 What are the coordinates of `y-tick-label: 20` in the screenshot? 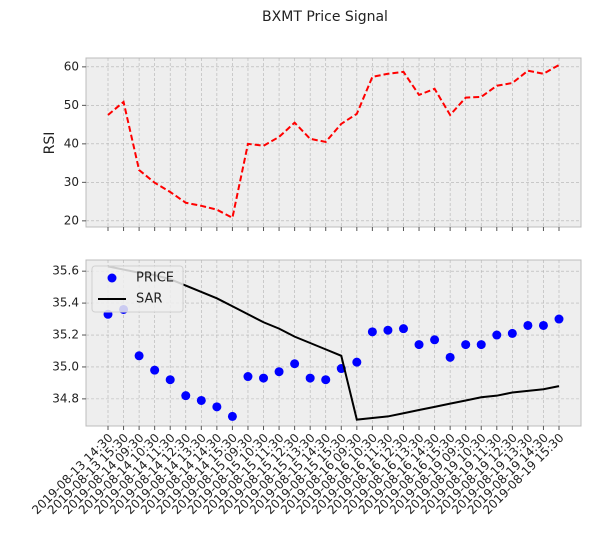 It's located at (71, 220).